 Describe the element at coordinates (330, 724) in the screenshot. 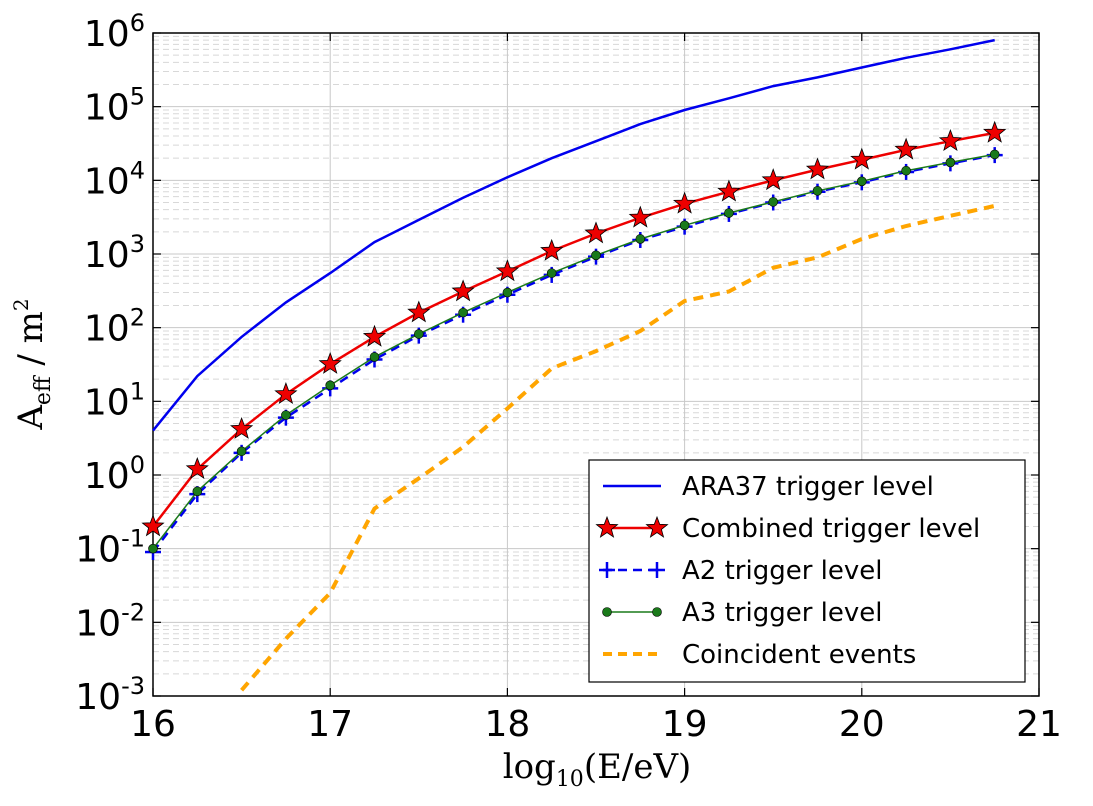

I see `x-tick-label: 17` at that location.